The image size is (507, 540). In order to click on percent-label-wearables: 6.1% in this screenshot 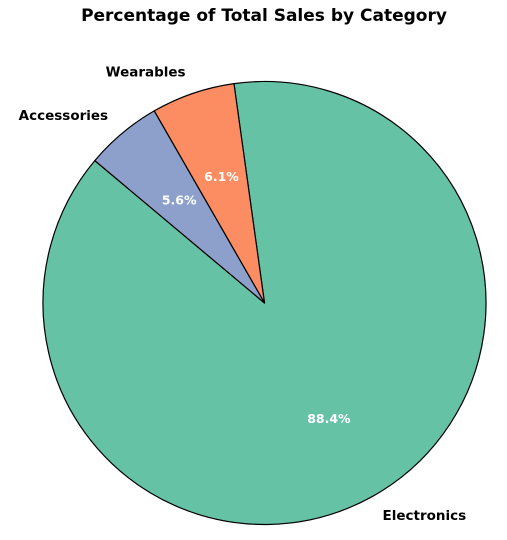, I will do `click(221, 176)`.